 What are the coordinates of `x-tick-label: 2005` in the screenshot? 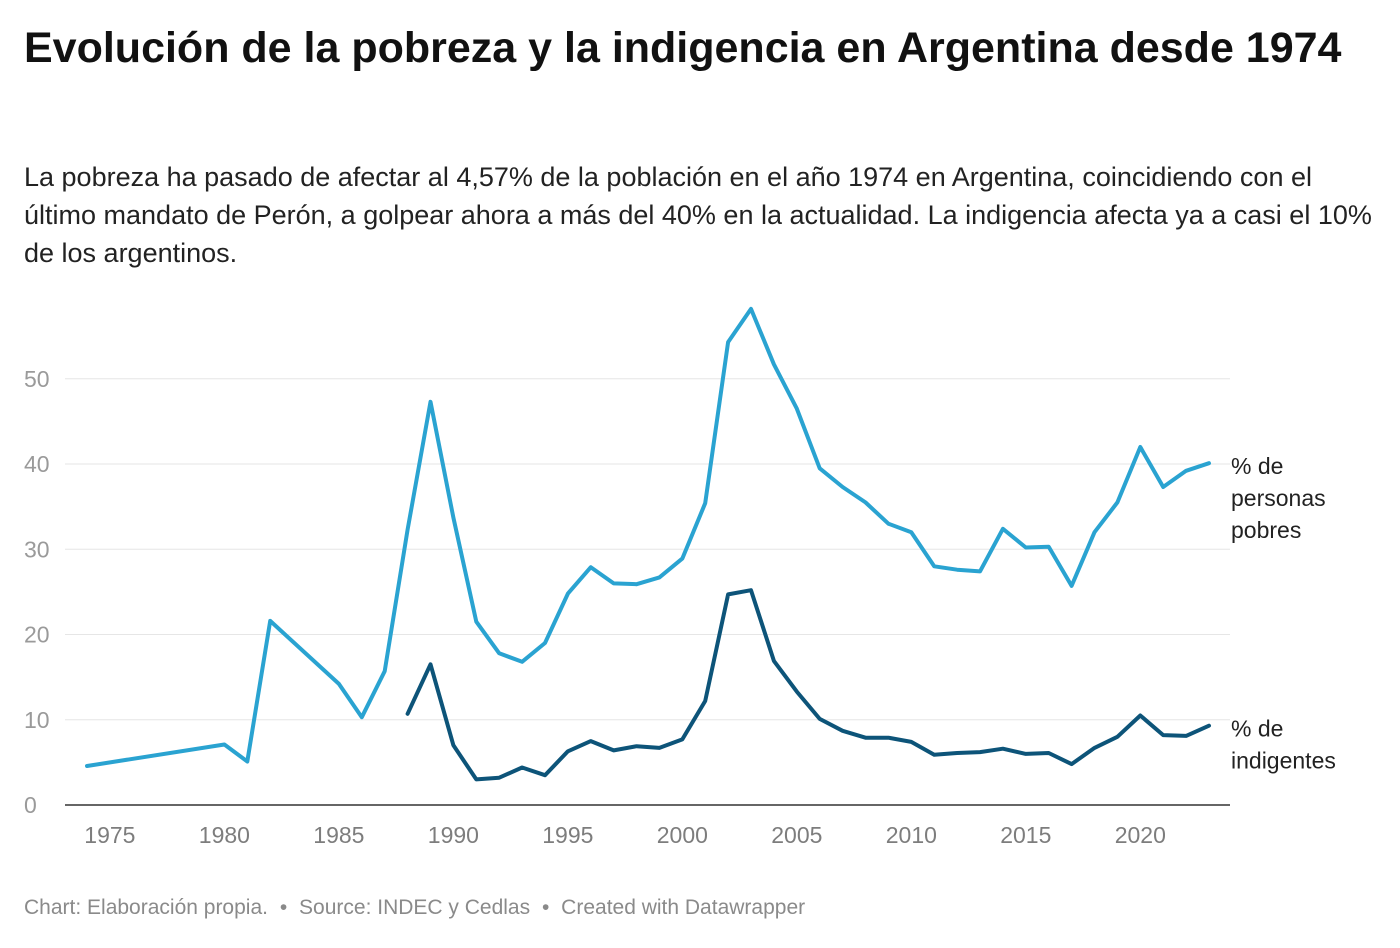 It's located at (796, 835).